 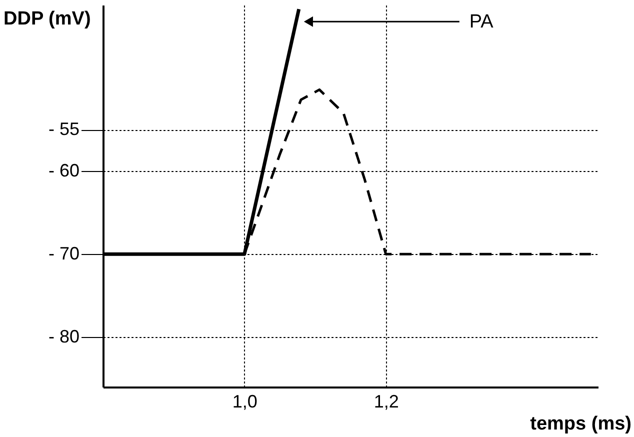 I want to click on annotation: PA, so click(x=481, y=22).